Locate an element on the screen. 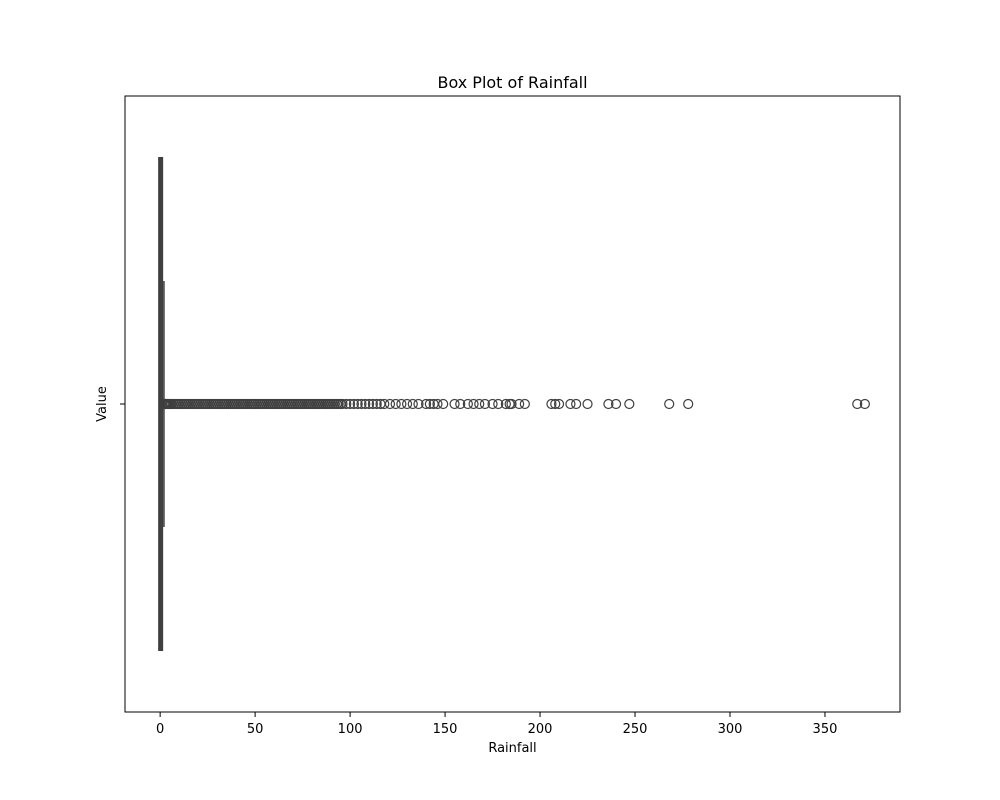 The width and height of the screenshot is (1000, 800). chart-title: Box Plot of Rainfall is located at coordinates (512, 82).